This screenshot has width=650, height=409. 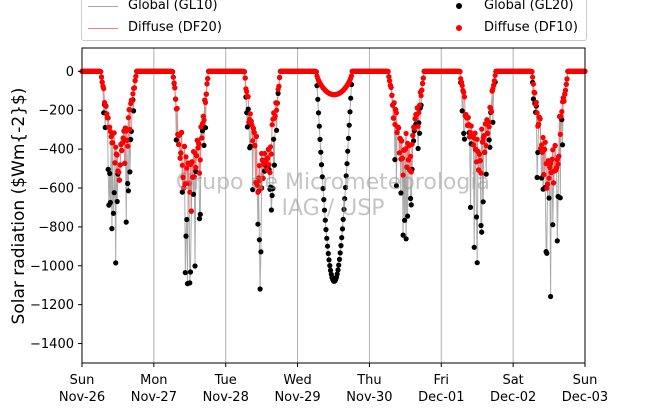 What do you see at coordinates (56, 208) in the screenshot?
I see `y-axis: 0 −200 −400 −600 −800 −1000 −1200 −1400` at bounding box center [56, 208].